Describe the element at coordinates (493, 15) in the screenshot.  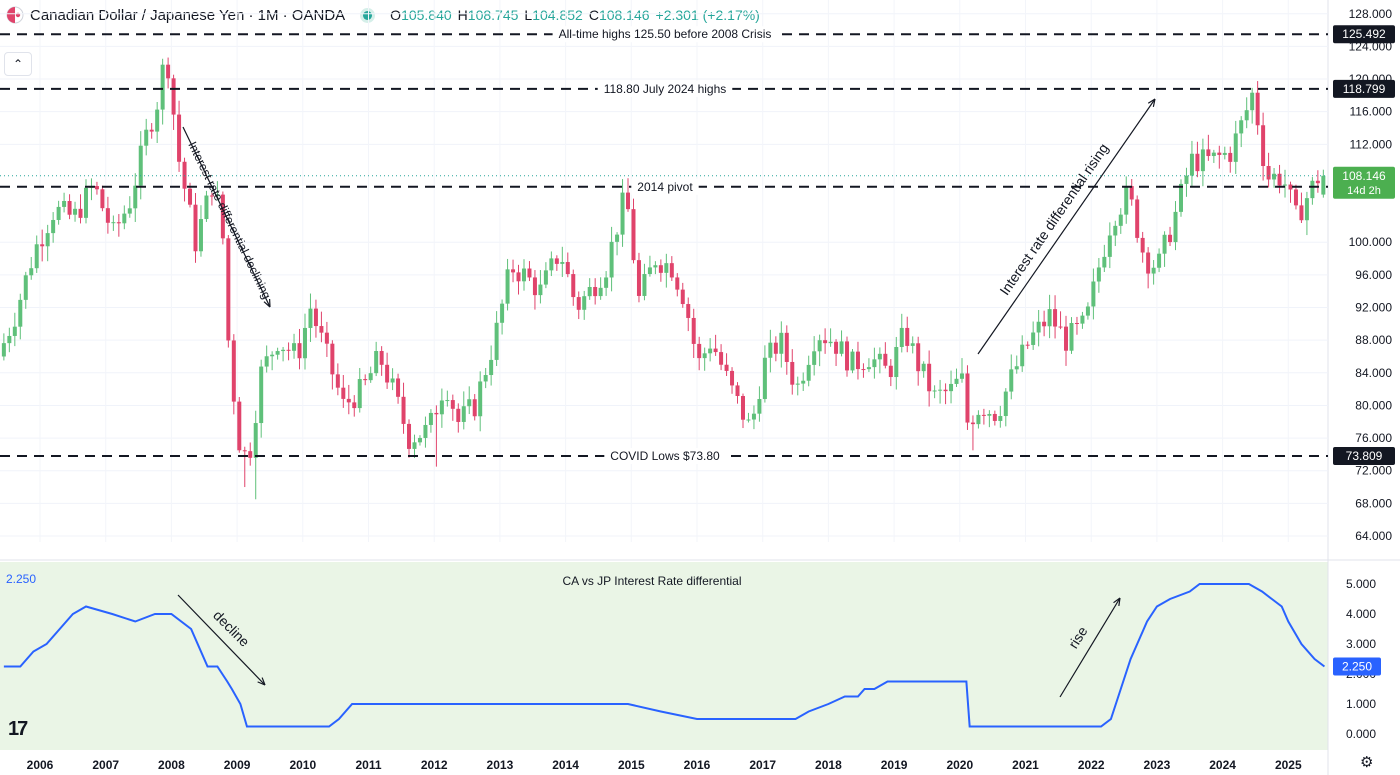
I see `high-value: 108.745` at that location.